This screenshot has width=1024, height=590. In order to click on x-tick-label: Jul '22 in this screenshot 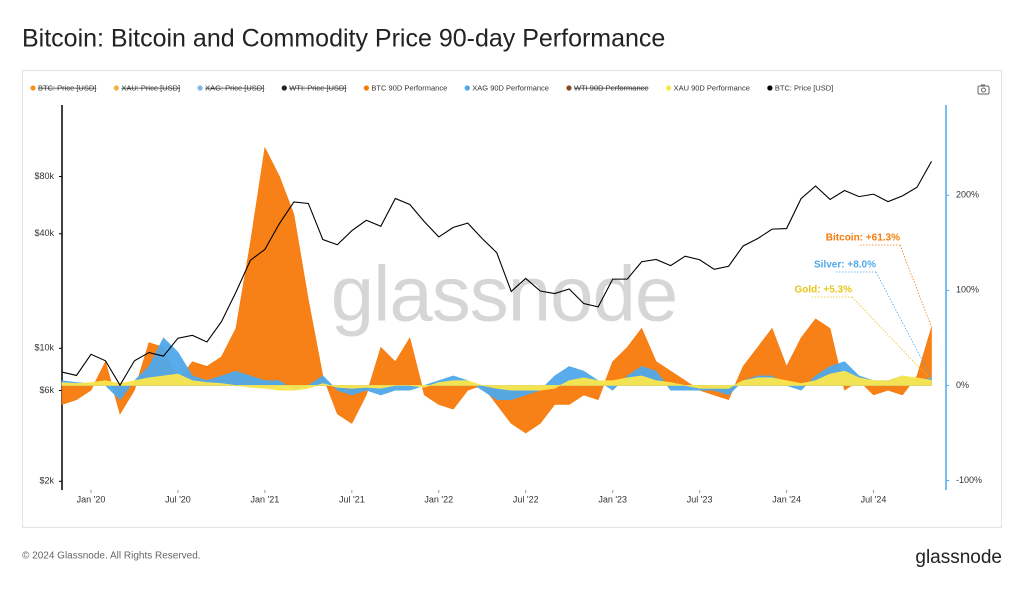, I will do `click(526, 499)`.